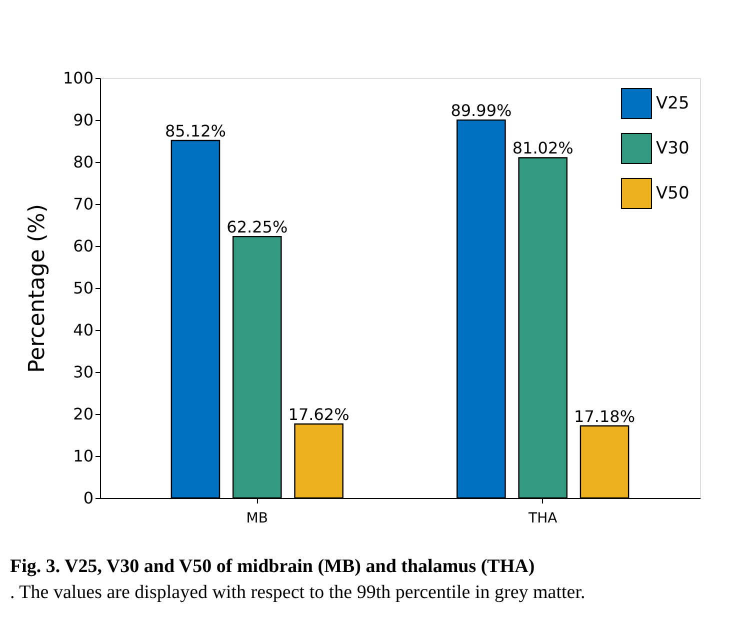 The height and width of the screenshot is (621, 756). Describe the element at coordinates (83, 414) in the screenshot. I see `y-tick-label: 20` at that location.